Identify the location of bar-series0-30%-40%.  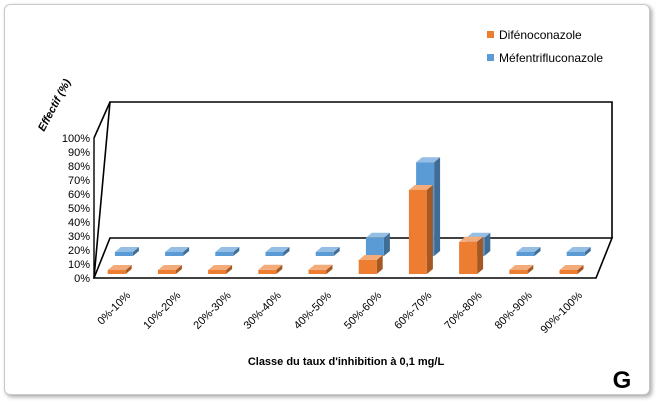
(270, 269).